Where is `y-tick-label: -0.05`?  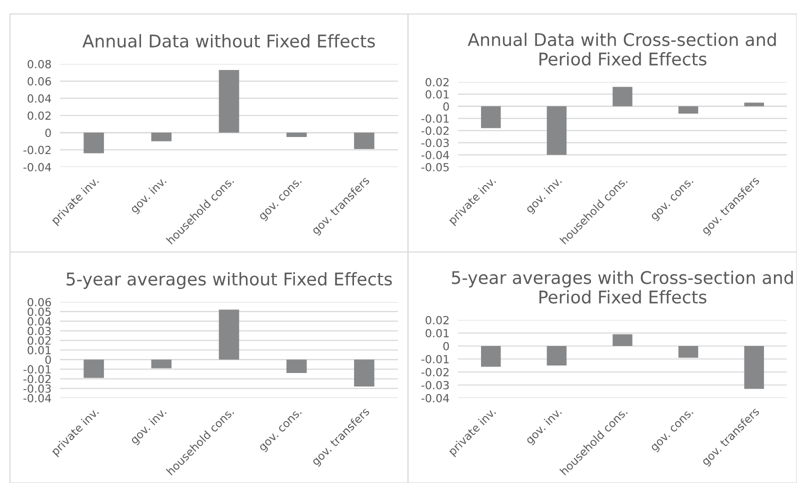
y-tick-label: -0.05 is located at coordinates (435, 167).